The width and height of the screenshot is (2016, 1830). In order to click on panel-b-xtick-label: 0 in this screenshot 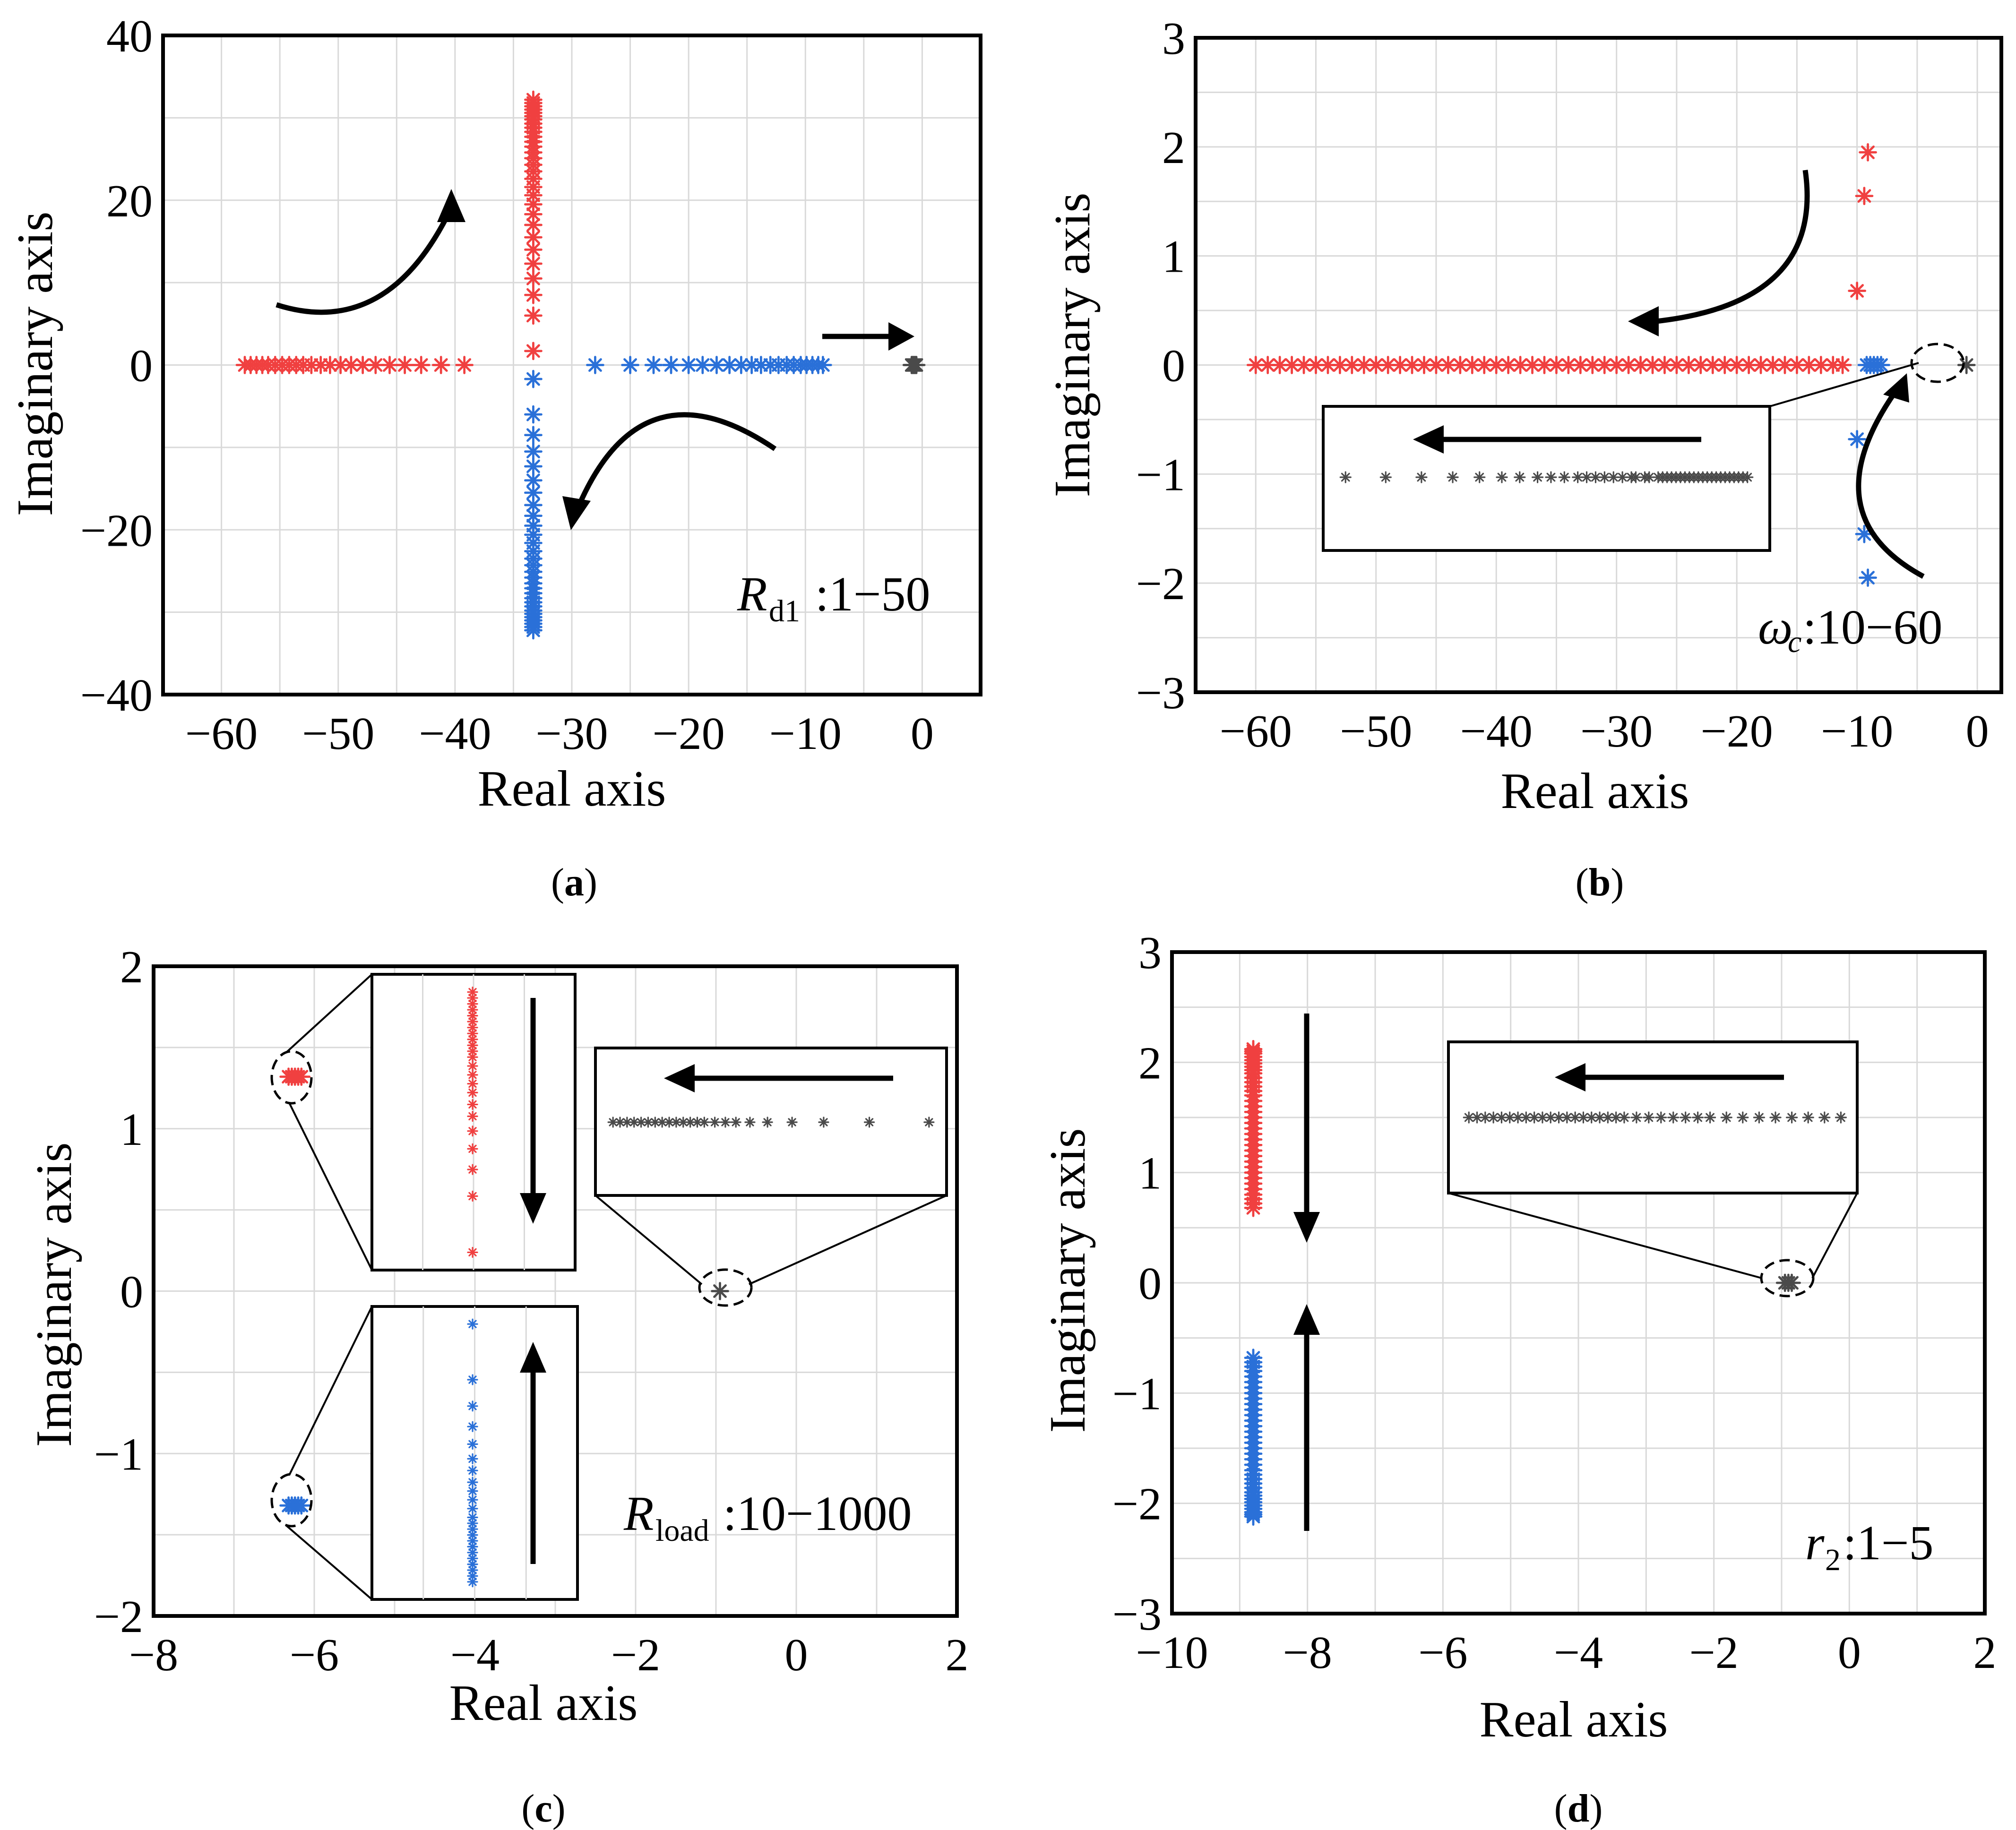, I will do `click(1977, 731)`.